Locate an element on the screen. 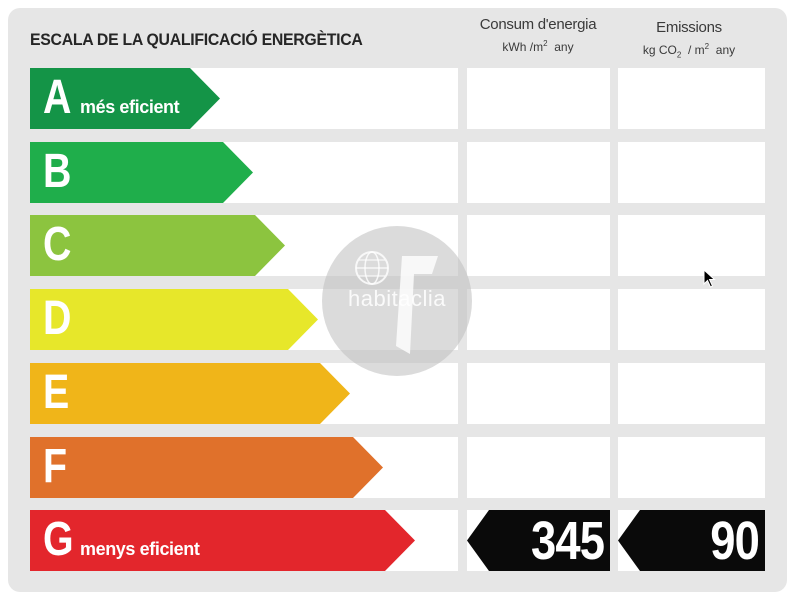 The height and width of the screenshot is (600, 793). rating-letter: A is located at coordinates (57, 97).